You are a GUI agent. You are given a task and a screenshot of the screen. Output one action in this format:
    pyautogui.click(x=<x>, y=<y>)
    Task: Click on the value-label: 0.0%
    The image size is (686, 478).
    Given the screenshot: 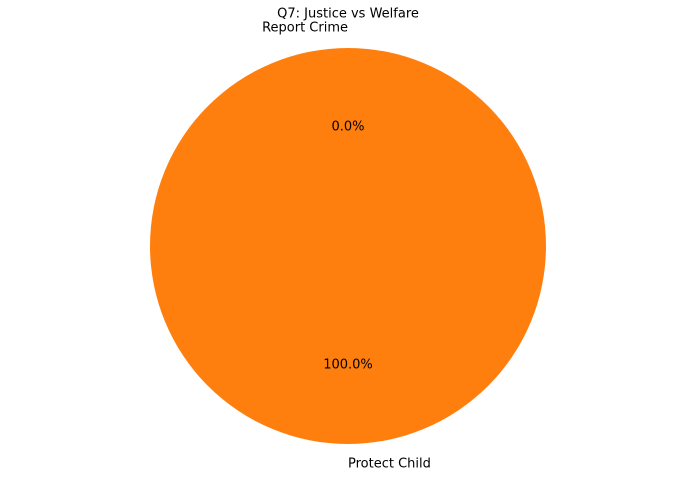 What is the action you would take?
    pyautogui.click(x=347, y=127)
    